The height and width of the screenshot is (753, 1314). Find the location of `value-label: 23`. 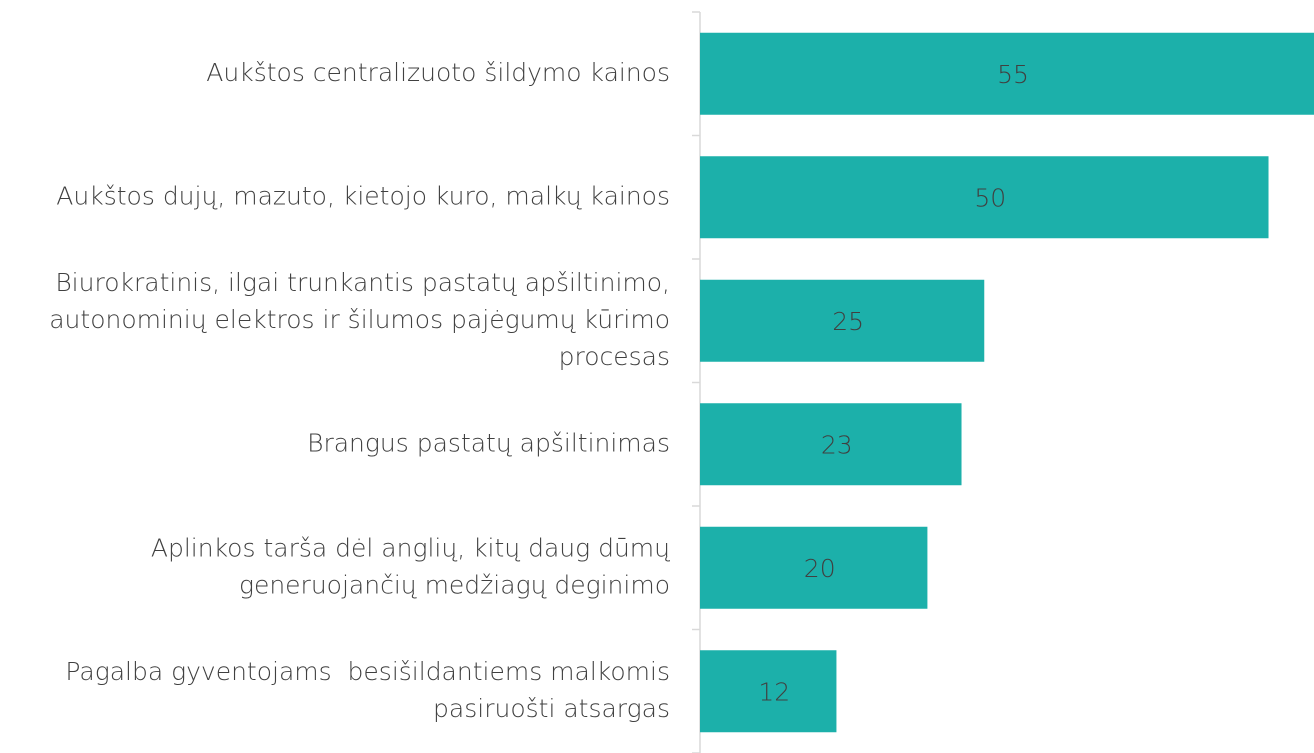

value-label: 23 is located at coordinates (837, 444).